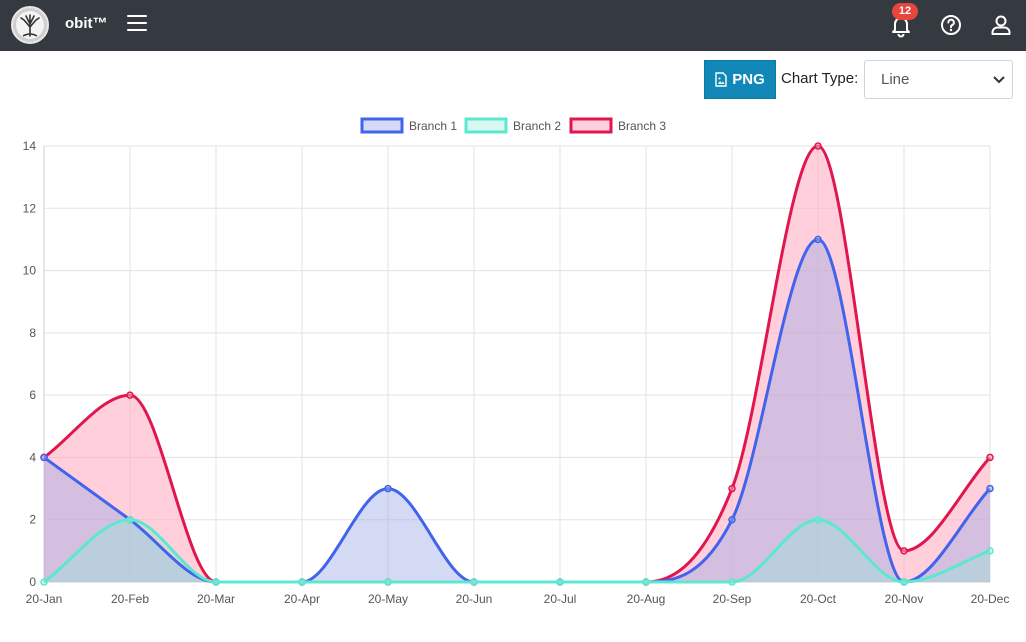 The height and width of the screenshot is (642, 1026). I want to click on y-tick-label: 10, so click(30, 271).